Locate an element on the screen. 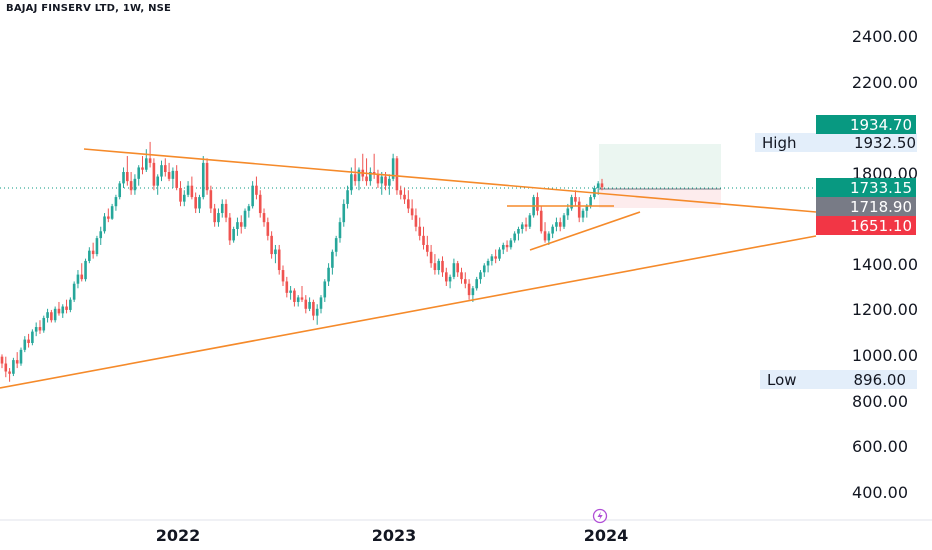  y-tick-1200: 1200.00 is located at coordinates (885, 309).